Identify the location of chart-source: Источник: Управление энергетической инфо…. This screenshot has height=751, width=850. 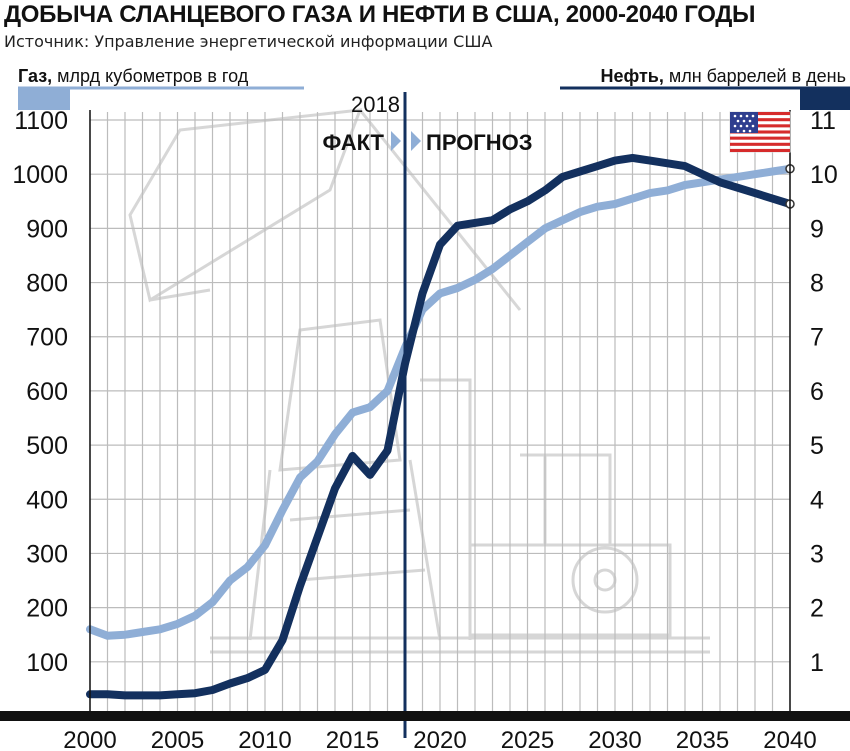
(248, 41).